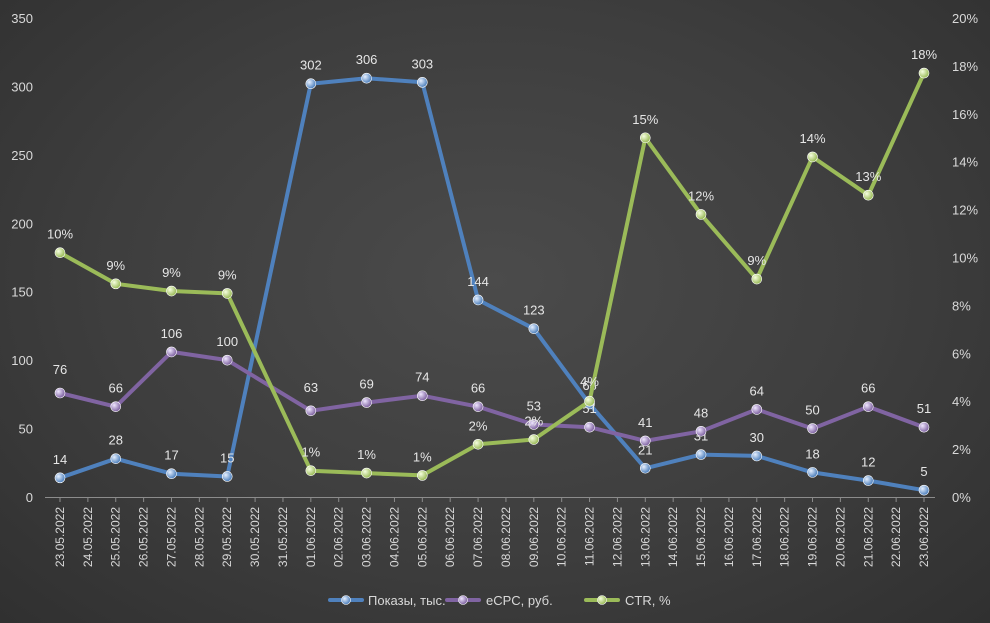  Describe the element at coordinates (22, 86) in the screenshot. I see `y-left-tick-label: 300` at that location.